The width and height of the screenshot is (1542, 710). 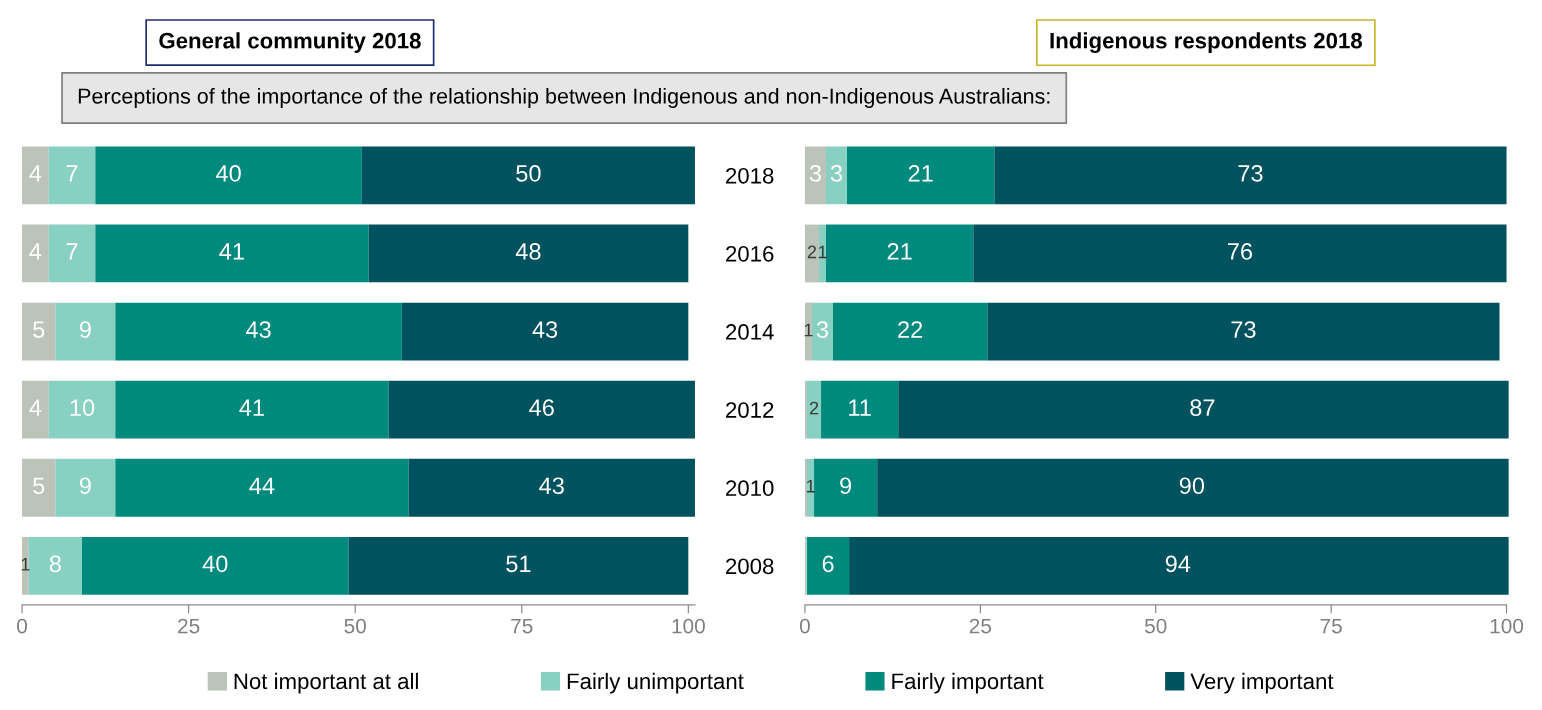 What do you see at coordinates (290, 42) in the screenshot?
I see `chart-title: General community 2018` at bounding box center [290, 42].